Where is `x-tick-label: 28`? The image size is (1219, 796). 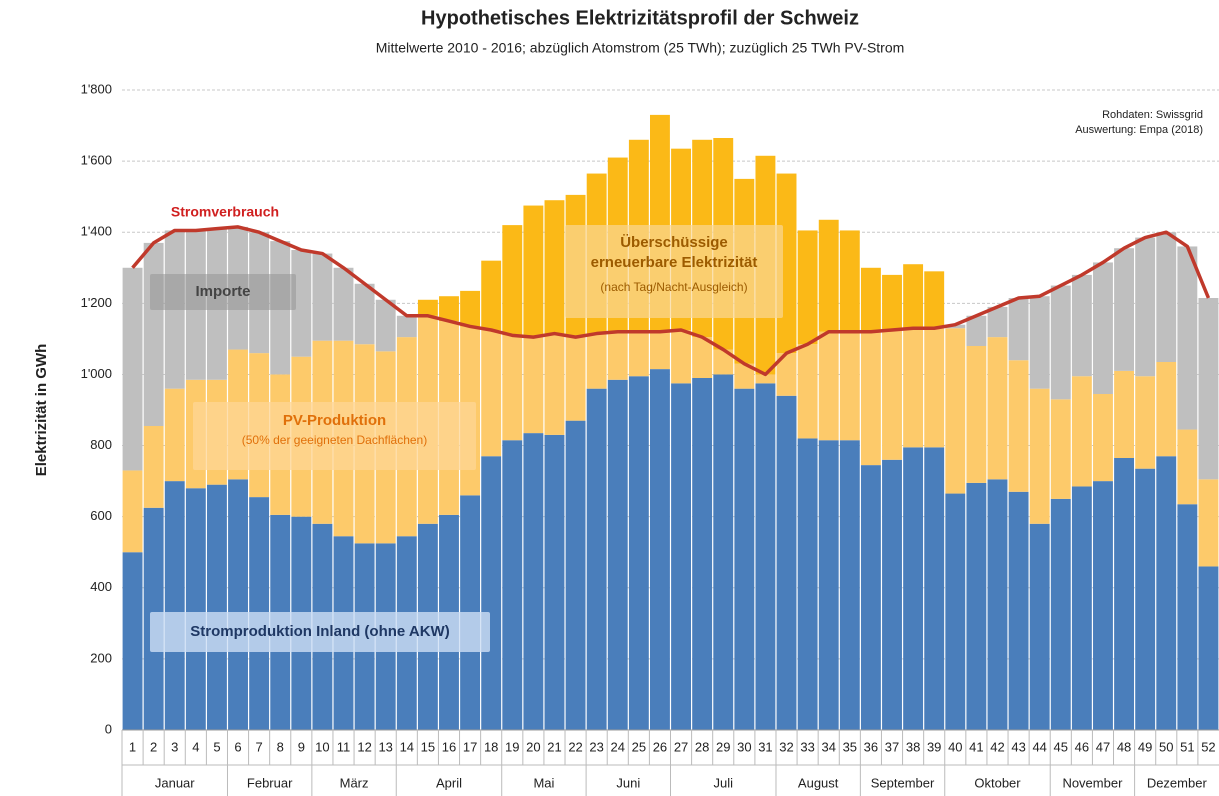
x-tick-label: 28 is located at coordinates (702, 746).